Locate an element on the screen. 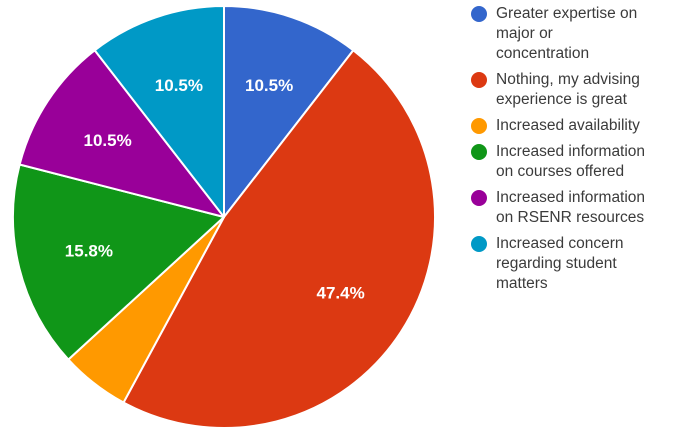 The width and height of the screenshot is (697, 429). legend-label-2: Increased availability is located at coordinates (568, 125).